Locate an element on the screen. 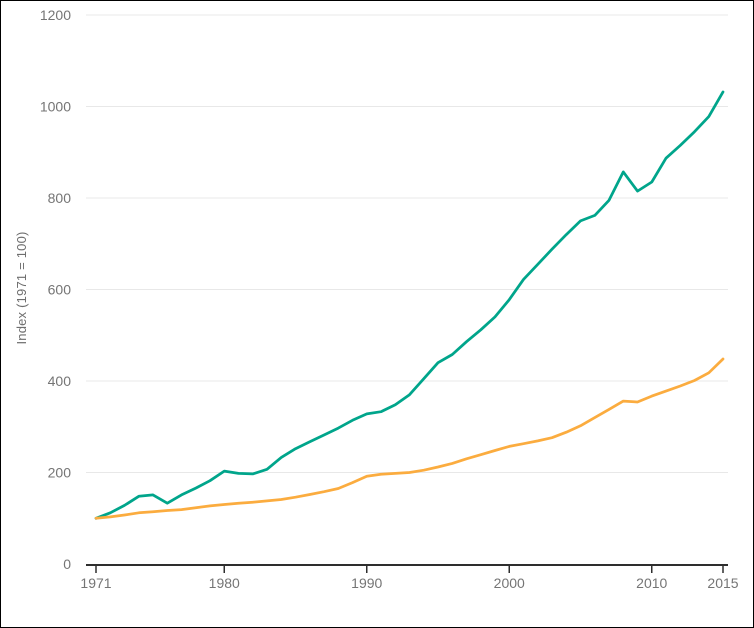  x-tick-label: 2015 is located at coordinates (722, 583).